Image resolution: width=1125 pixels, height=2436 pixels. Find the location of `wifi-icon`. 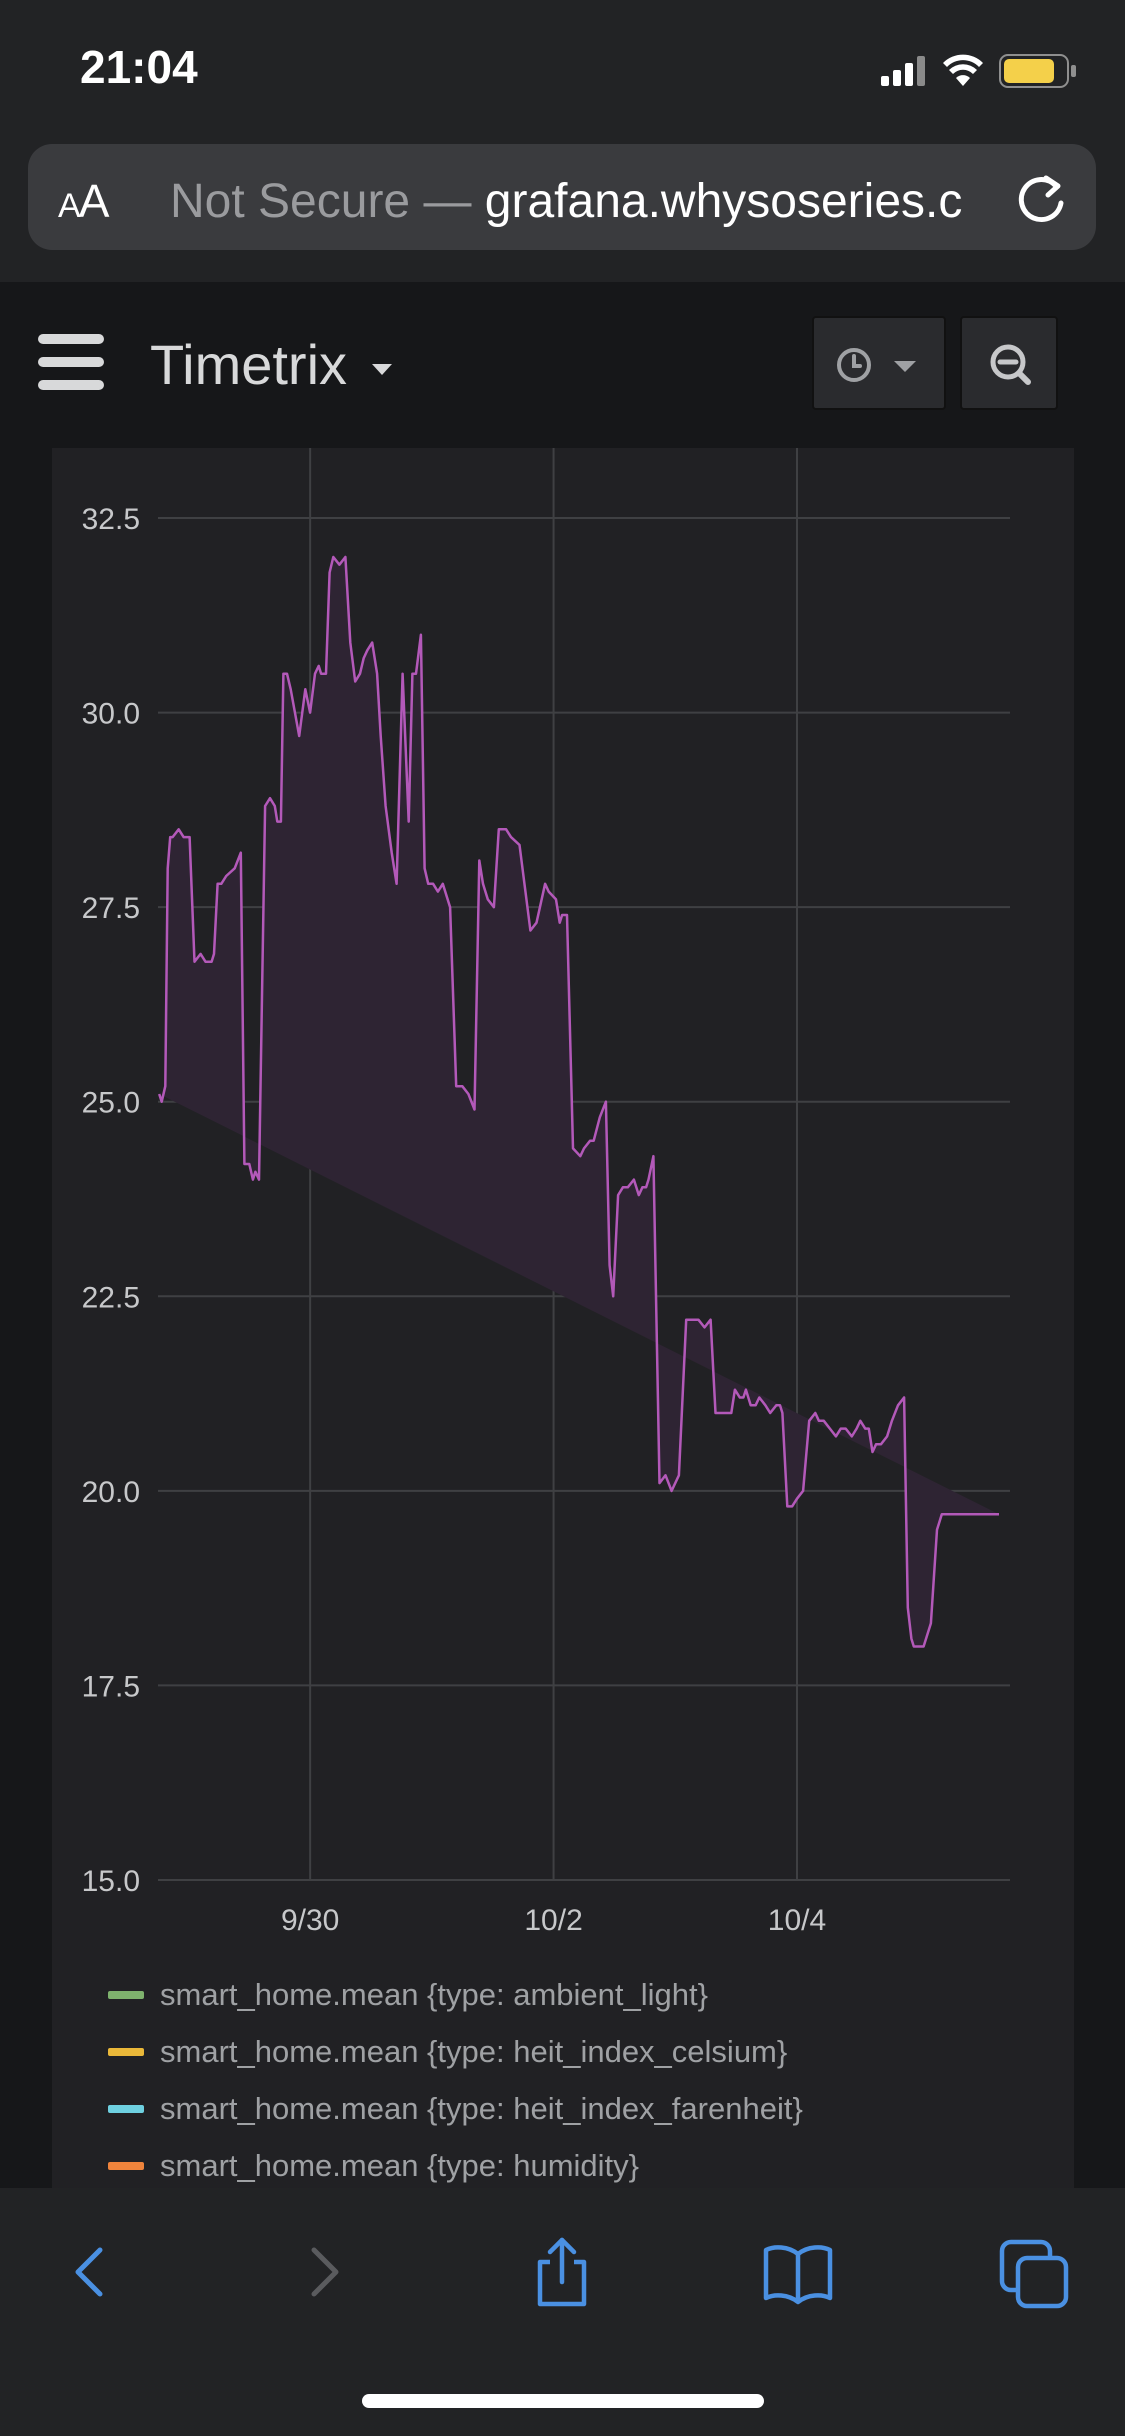

wifi-icon is located at coordinates (963, 70).